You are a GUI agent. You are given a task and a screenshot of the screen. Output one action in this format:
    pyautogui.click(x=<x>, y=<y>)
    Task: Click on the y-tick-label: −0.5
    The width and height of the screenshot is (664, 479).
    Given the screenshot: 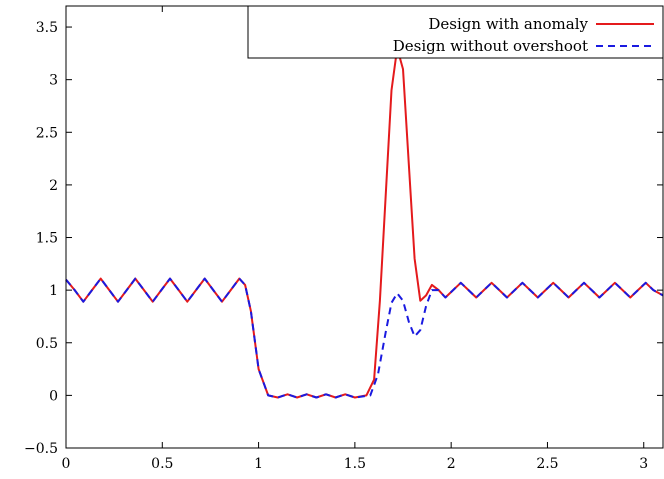 What is the action you would take?
    pyautogui.click(x=41, y=449)
    